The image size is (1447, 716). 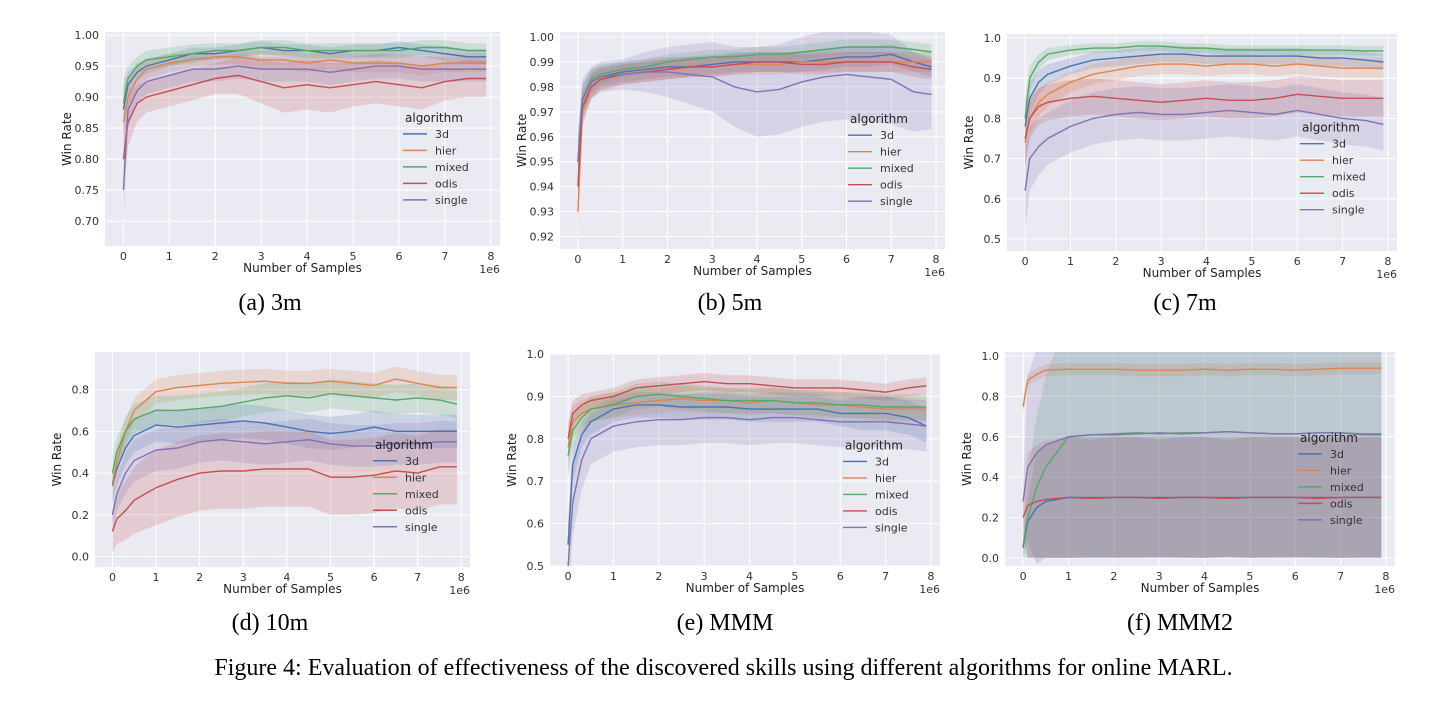 What do you see at coordinates (1202, 273) in the screenshot?
I see `x-axis-label: Number of Samples` at bounding box center [1202, 273].